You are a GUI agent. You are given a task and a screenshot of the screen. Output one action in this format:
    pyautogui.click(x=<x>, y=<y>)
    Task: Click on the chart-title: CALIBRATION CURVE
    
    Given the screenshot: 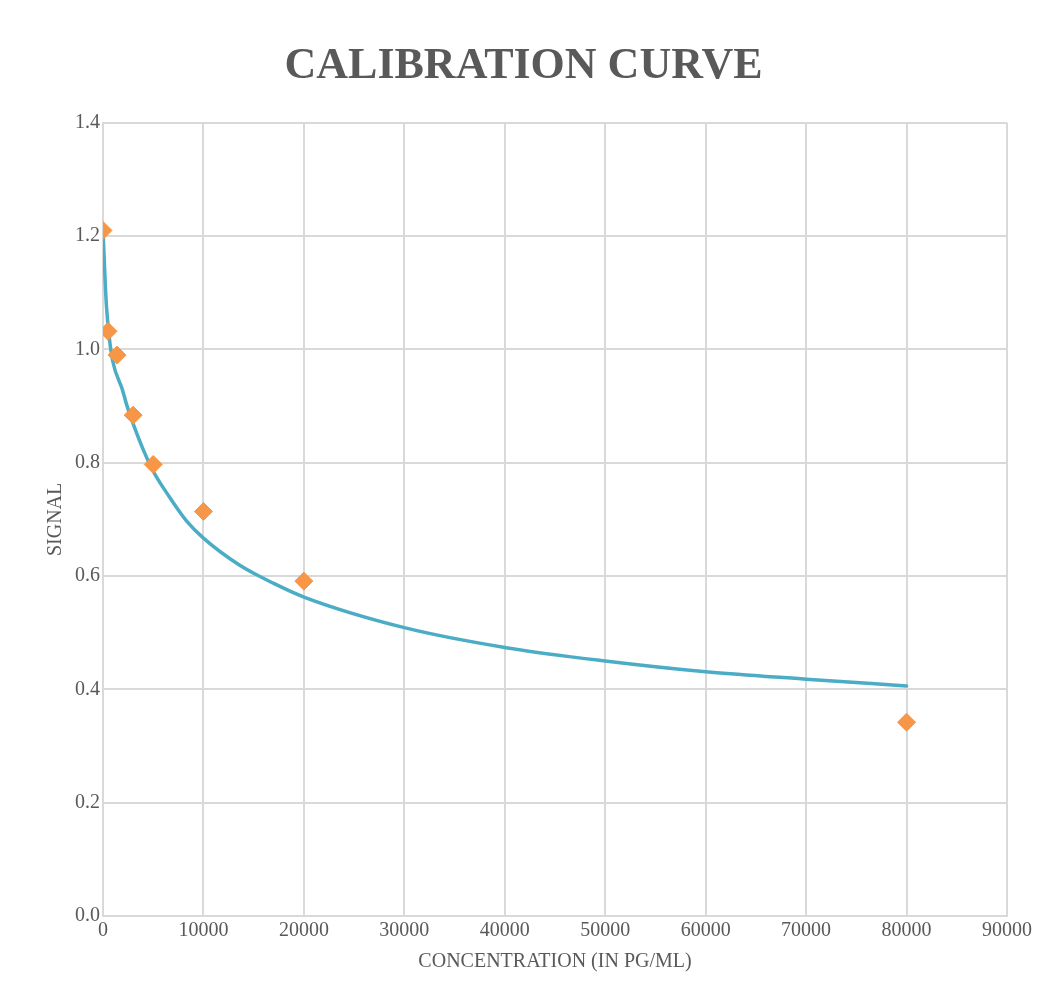 What is the action you would take?
    pyautogui.click(x=523, y=63)
    